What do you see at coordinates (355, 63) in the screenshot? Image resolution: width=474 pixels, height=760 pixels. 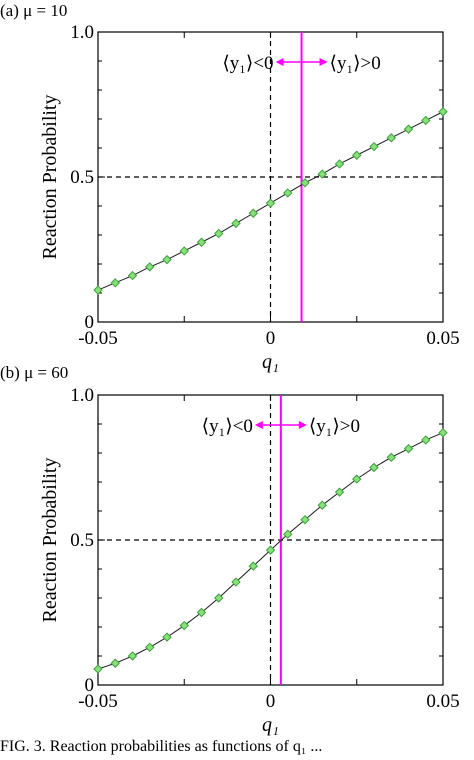 I see `panel-a-annotation-right: ⟨y₁⟩>0` at bounding box center [355, 63].